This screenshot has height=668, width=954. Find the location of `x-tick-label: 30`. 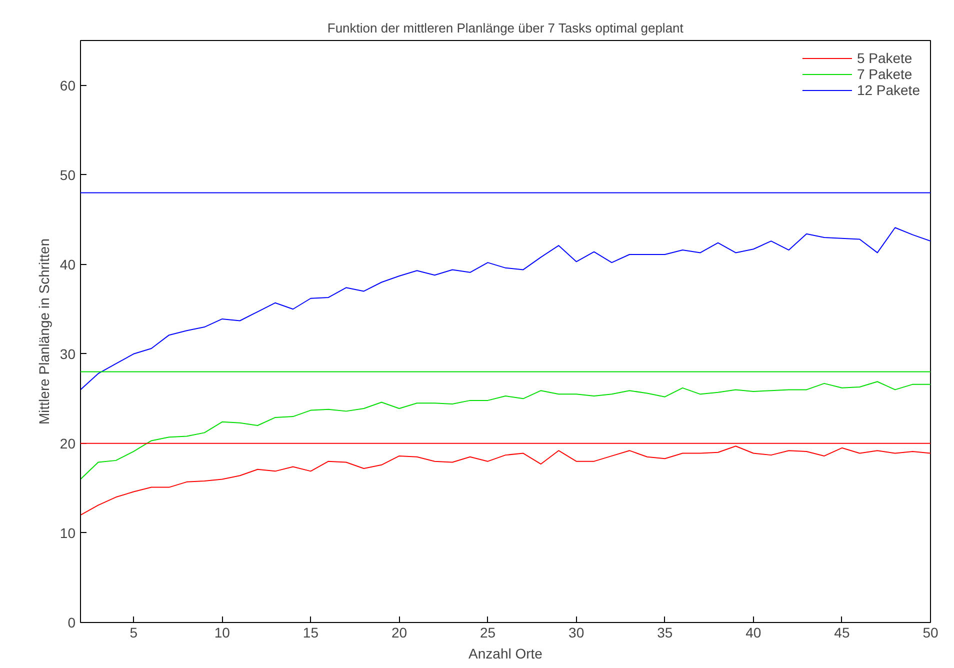

x-tick-label: 30 is located at coordinates (576, 632).